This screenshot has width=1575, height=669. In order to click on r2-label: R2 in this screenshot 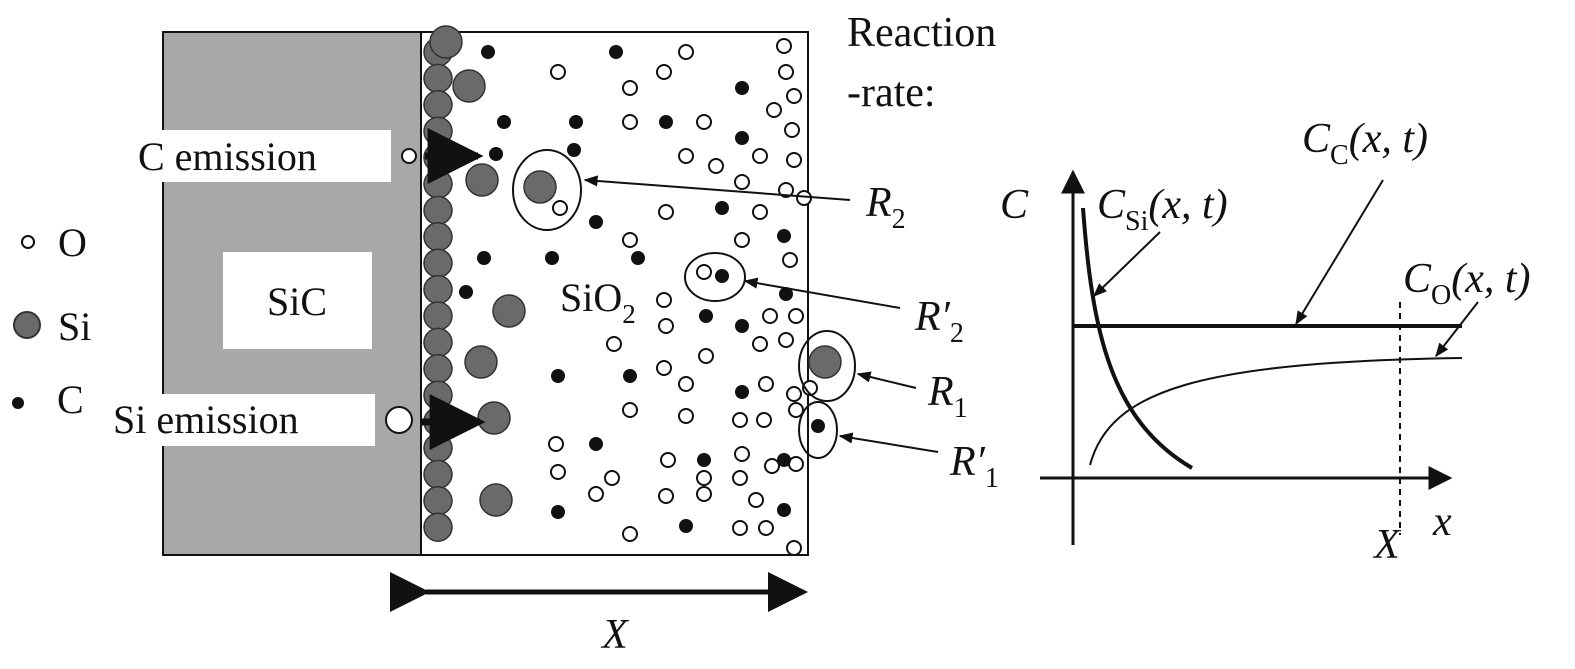, I will do `click(885, 207)`.